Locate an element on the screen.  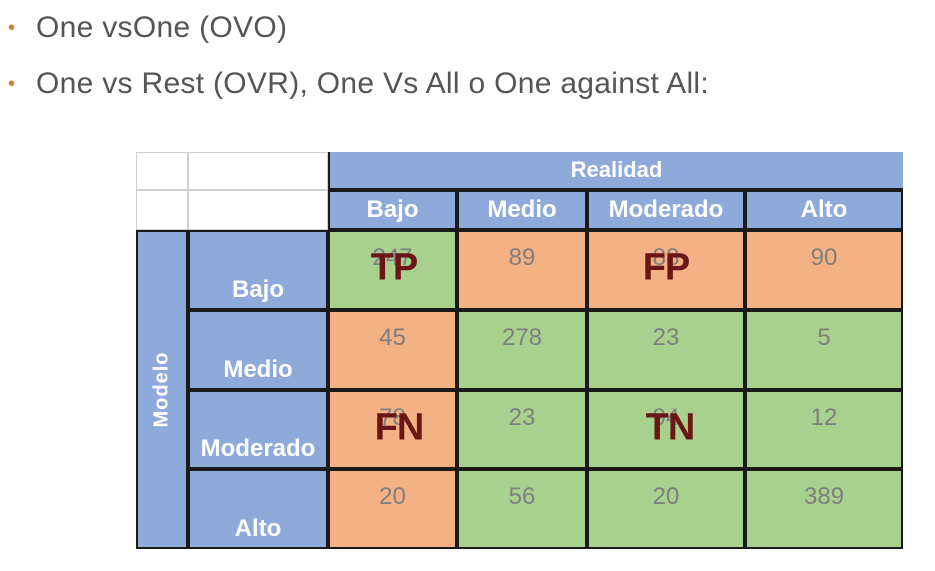
matrix-cell: 89 is located at coordinates (522, 270).